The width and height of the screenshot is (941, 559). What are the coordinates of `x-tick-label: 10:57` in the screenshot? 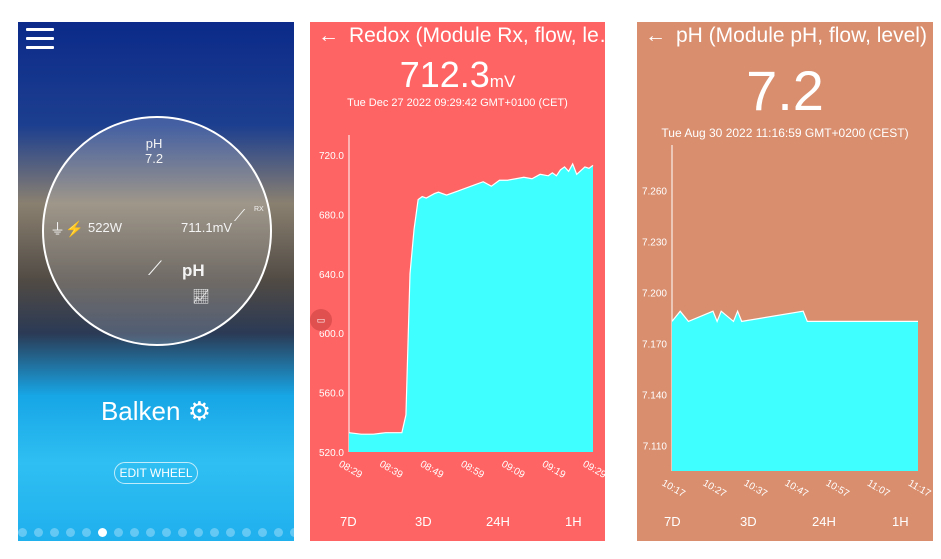 It's located at (838, 489).